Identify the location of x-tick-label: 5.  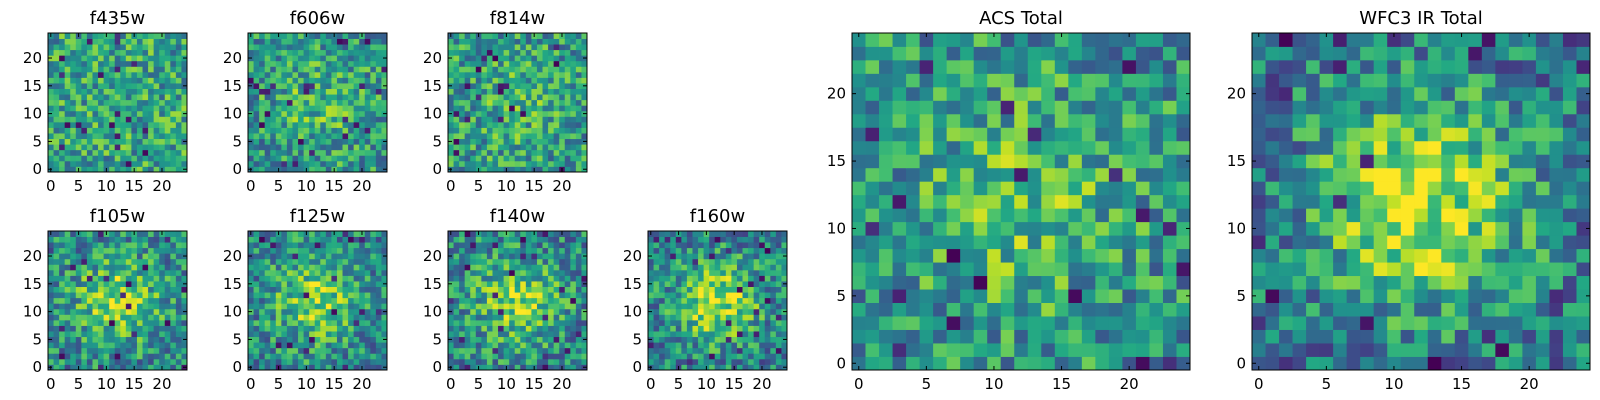
(79, 186).